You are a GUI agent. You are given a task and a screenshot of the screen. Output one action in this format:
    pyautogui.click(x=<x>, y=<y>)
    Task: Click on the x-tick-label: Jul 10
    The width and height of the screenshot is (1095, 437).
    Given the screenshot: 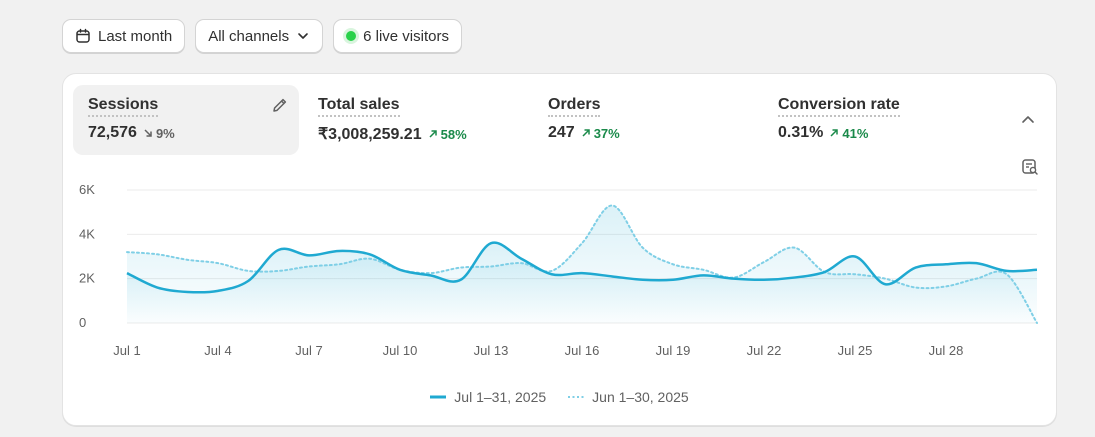 What is the action you would take?
    pyautogui.click(x=400, y=350)
    